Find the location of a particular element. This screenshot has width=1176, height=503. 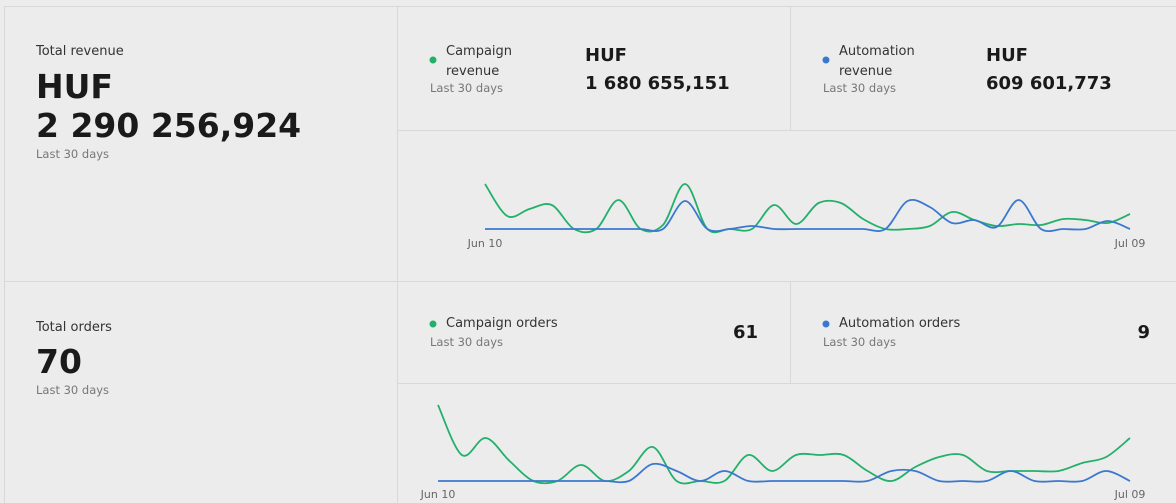

card-label: Automation revenue is located at coordinates (877, 61).